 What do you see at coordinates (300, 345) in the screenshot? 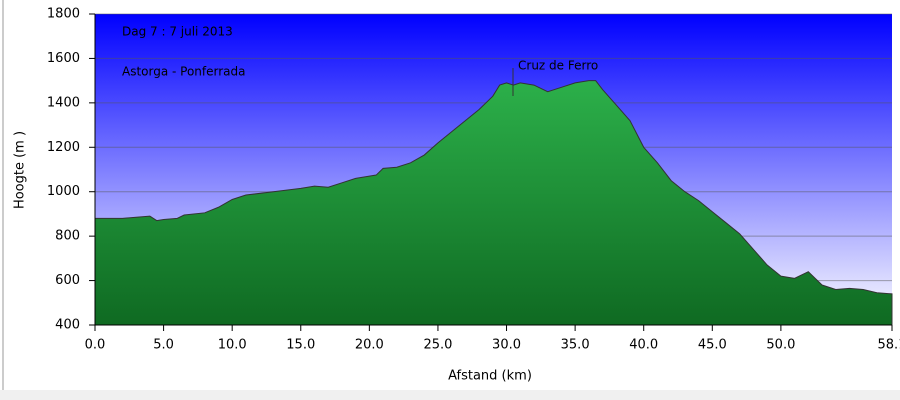
I see `x-tick-label: 15.0` at bounding box center [300, 345].